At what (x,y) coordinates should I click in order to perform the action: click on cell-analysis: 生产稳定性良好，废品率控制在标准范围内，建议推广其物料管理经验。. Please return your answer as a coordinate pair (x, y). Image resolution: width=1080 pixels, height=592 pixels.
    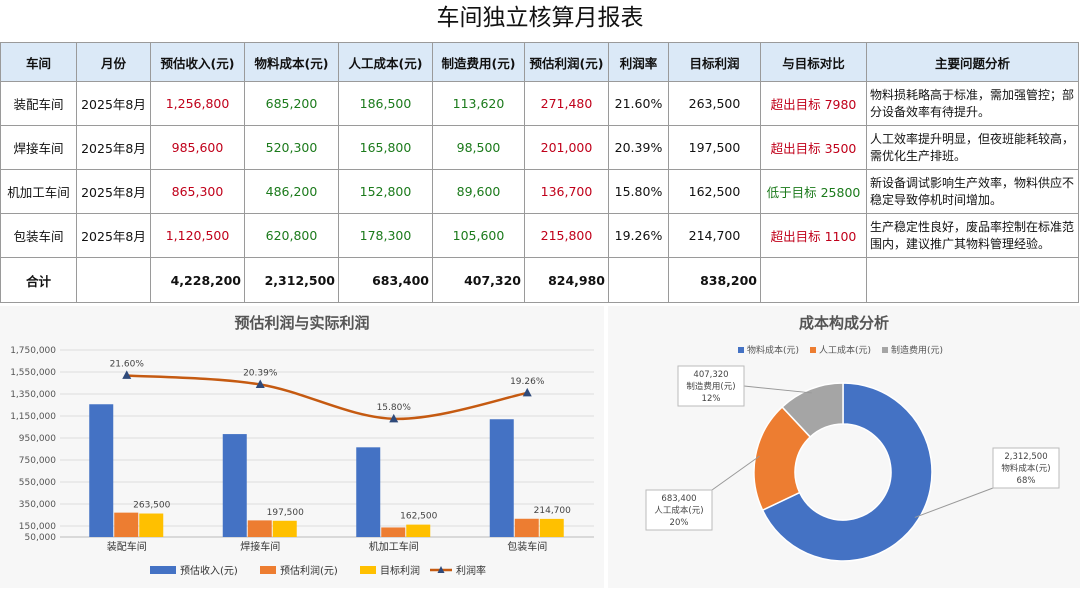
    Looking at the image, I should click on (972, 235).